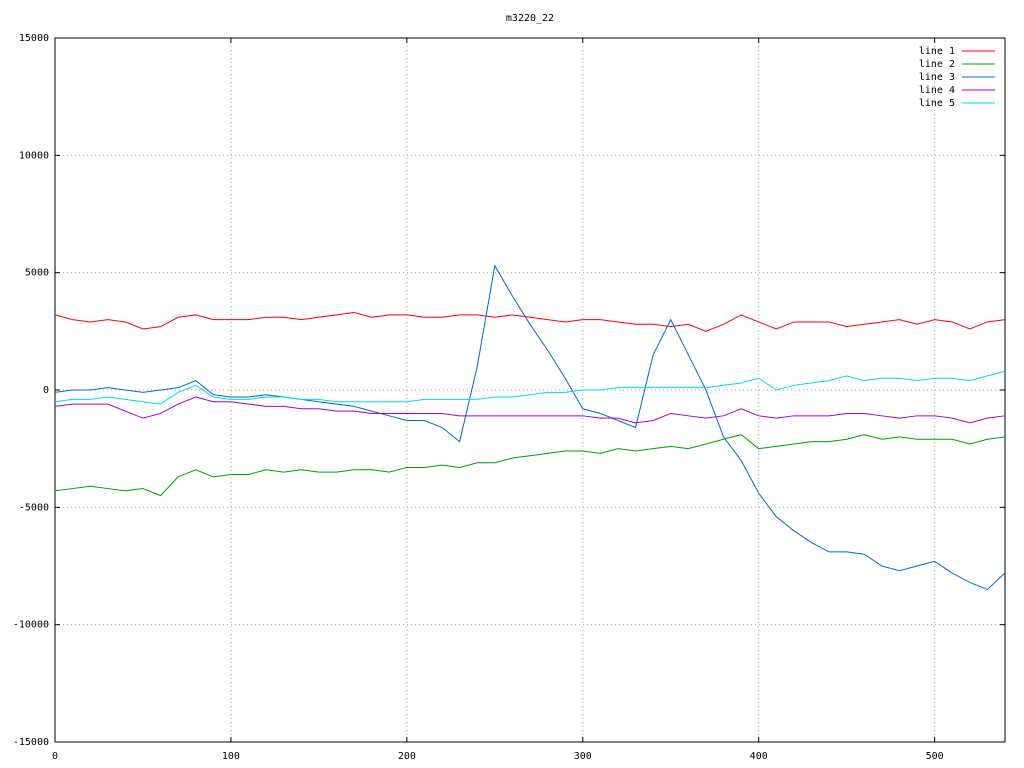 Image resolution: width=1024 pixels, height=768 pixels. Describe the element at coordinates (231, 756) in the screenshot. I see `x-tick-label: 100` at that location.